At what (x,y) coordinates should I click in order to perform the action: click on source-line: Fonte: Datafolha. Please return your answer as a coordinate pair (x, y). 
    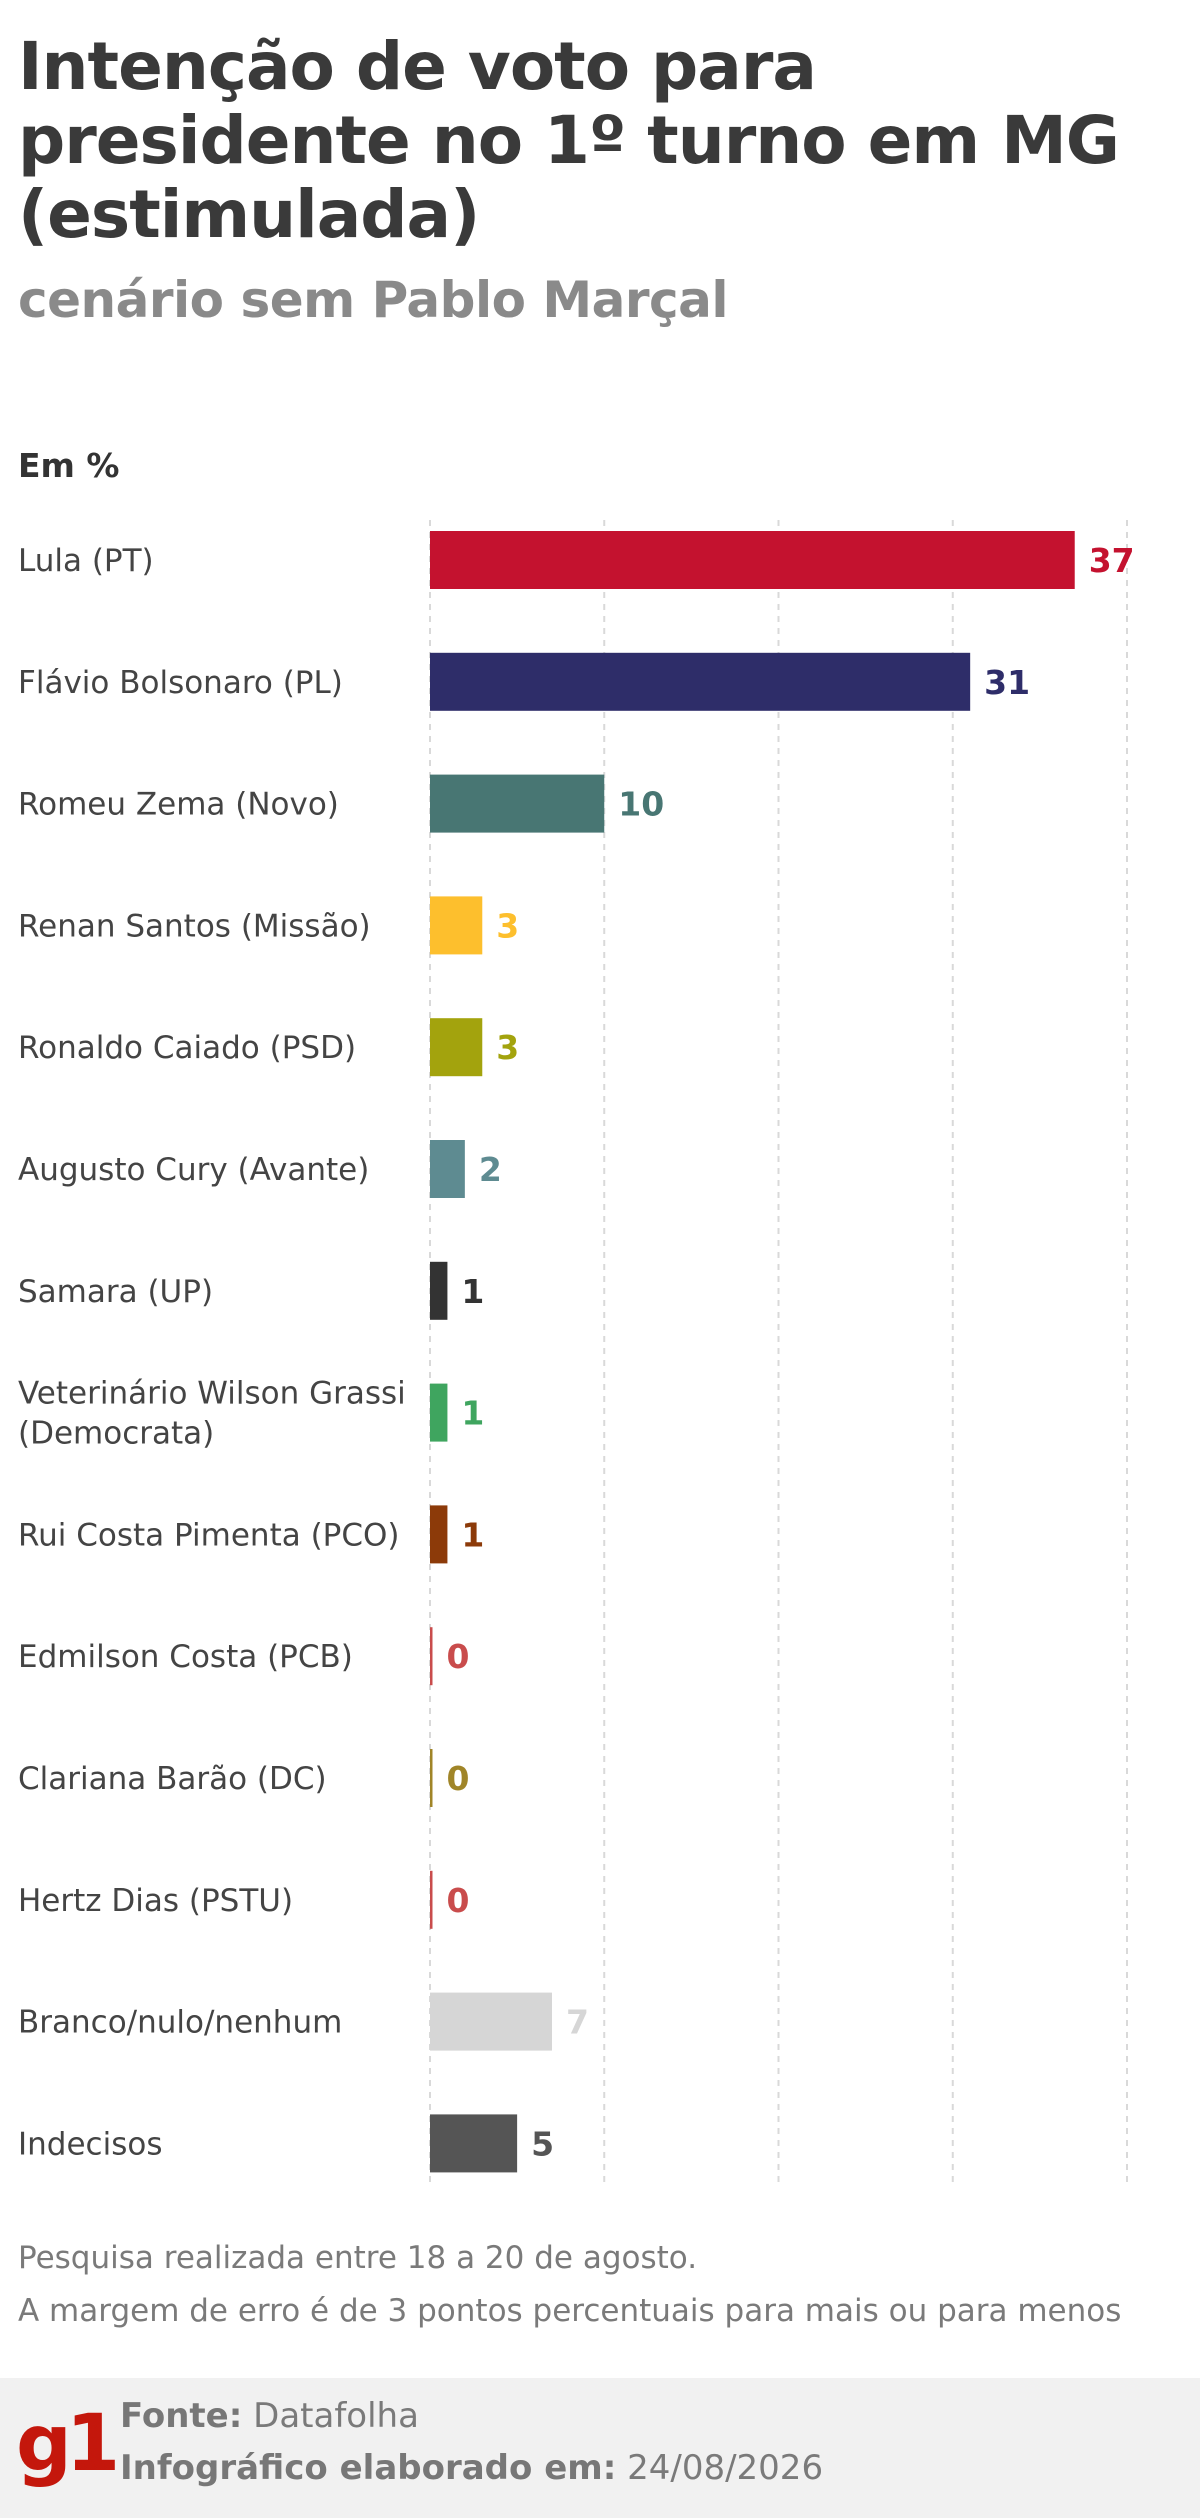
    Looking at the image, I should click on (269, 2416).